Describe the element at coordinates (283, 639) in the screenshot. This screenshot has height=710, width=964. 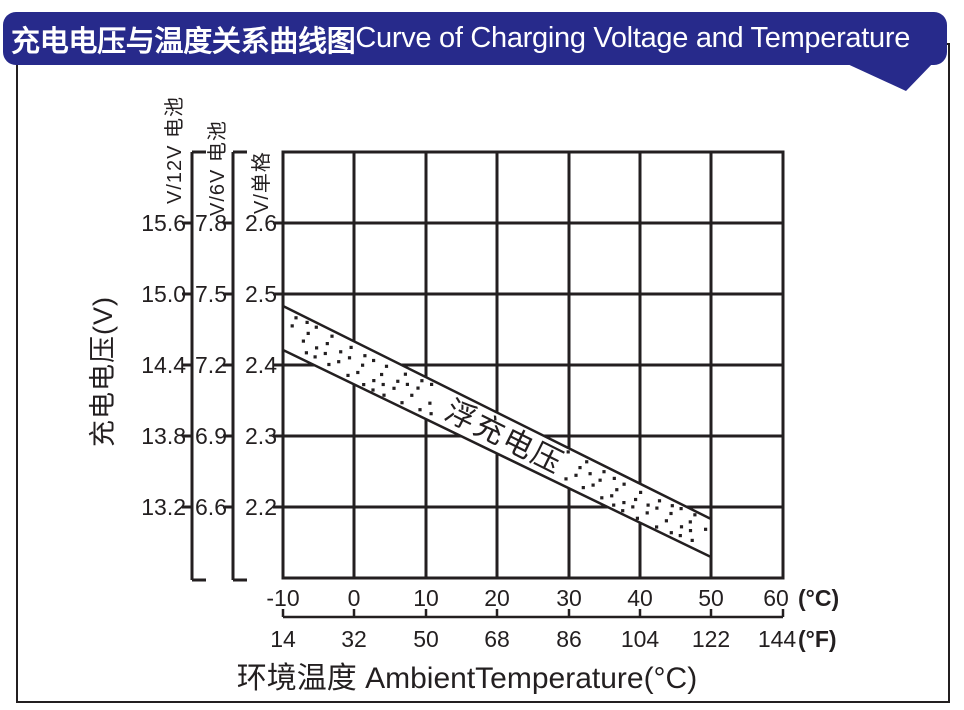
I see `x-tick-label: 14` at that location.